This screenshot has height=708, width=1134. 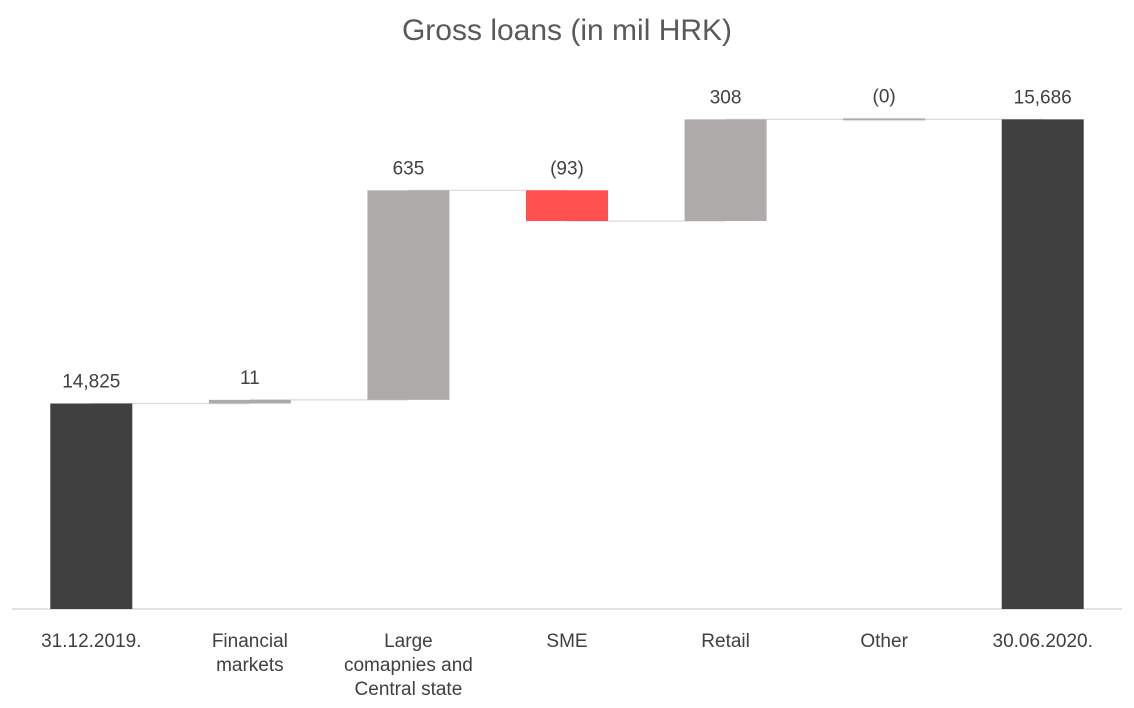 What do you see at coordinates (409, 689) in the screenshot?
I see `category-label: Central state` at bounding box center [409, 689].